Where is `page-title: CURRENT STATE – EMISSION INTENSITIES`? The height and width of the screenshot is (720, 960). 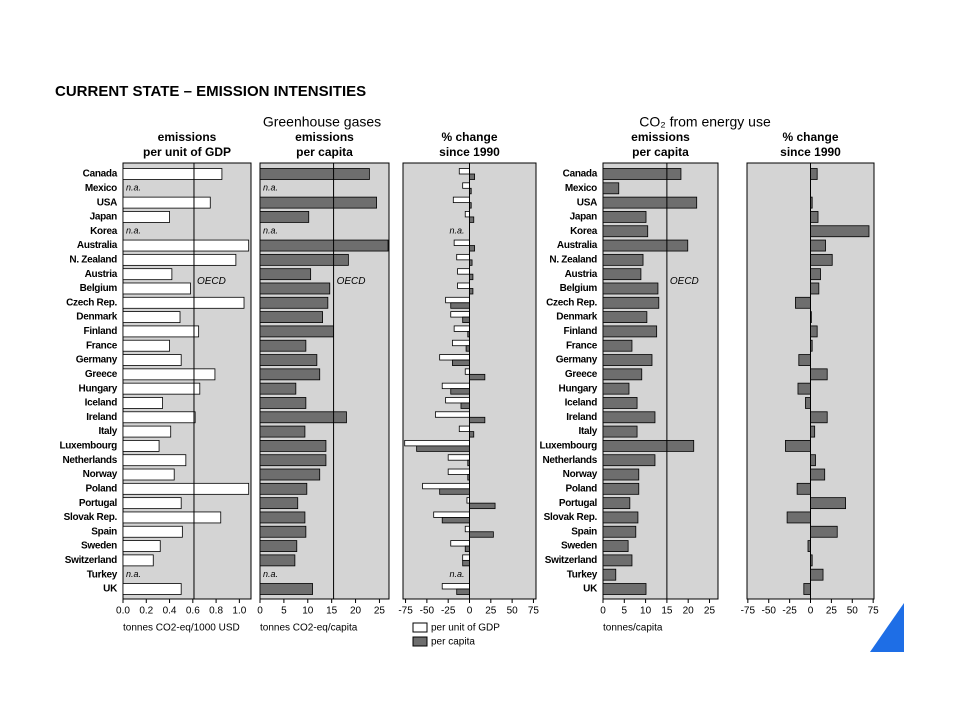
page-title: CURRENT STATE – EMISSION INTENSITIES is located at coordinates (210, 91).